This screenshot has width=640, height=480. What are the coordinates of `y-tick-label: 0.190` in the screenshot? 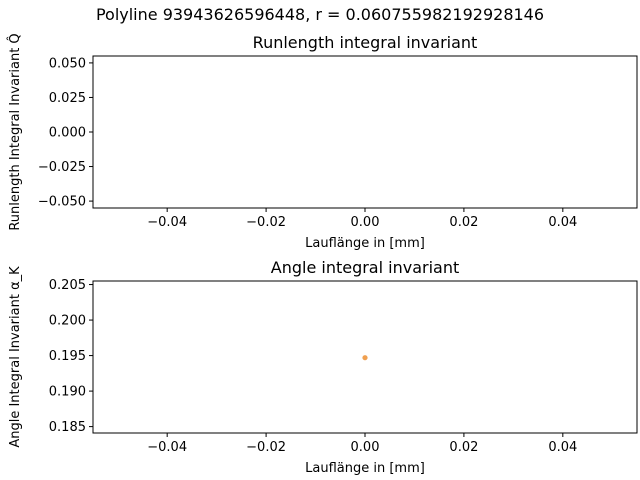 It's located at (67, 392).